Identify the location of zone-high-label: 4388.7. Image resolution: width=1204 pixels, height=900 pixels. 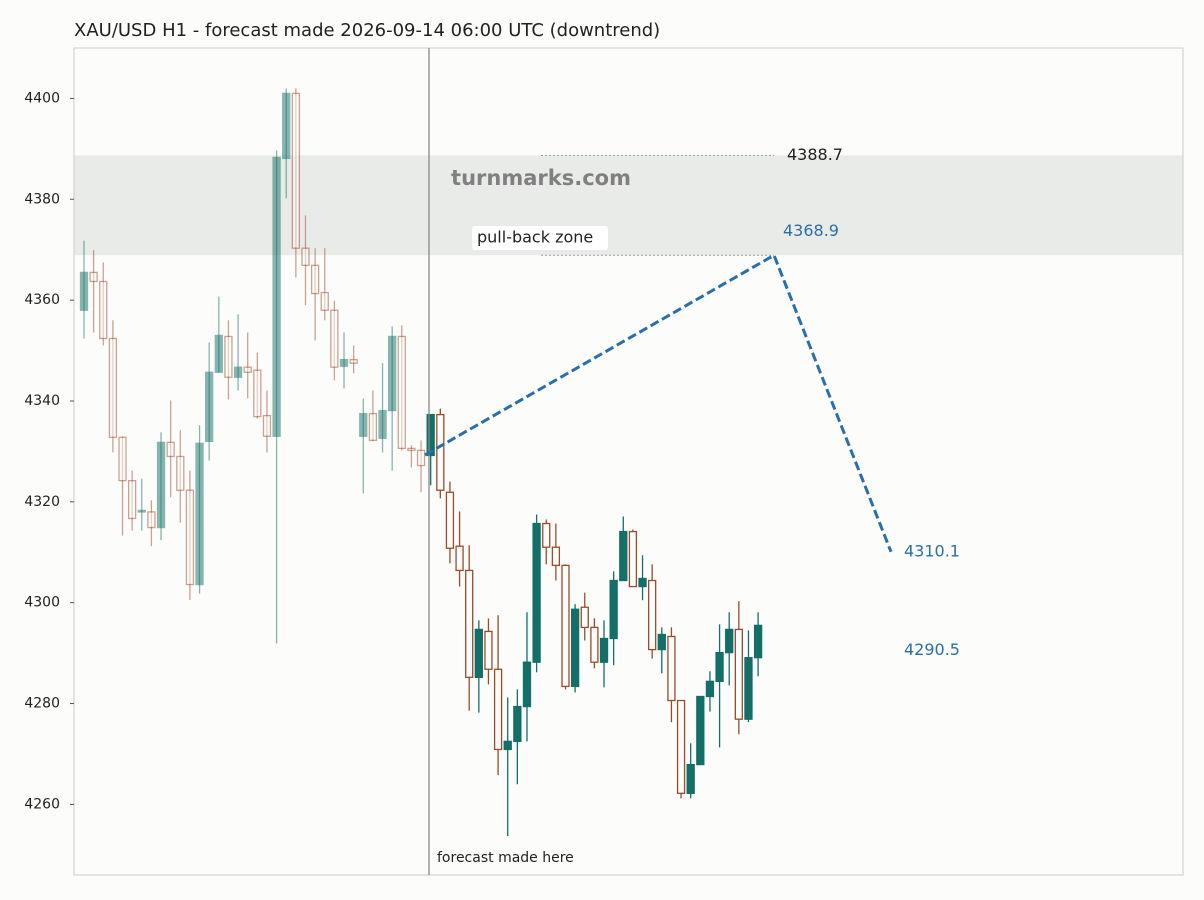
(815, 154).